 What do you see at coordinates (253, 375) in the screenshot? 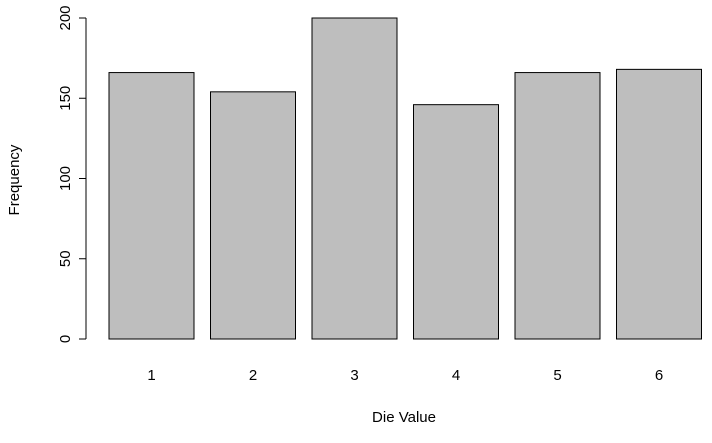
I see `x-tick-label-2: 2` at bounding box center [253, 375].